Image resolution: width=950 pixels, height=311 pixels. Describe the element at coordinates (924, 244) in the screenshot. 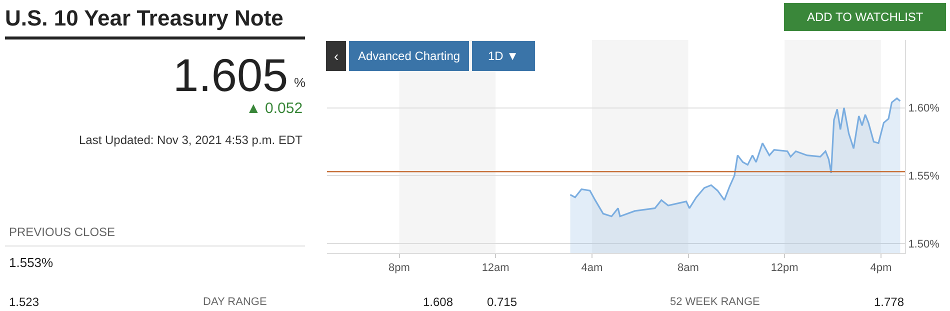

I see `y-tick-label: 1.50%` at that location.